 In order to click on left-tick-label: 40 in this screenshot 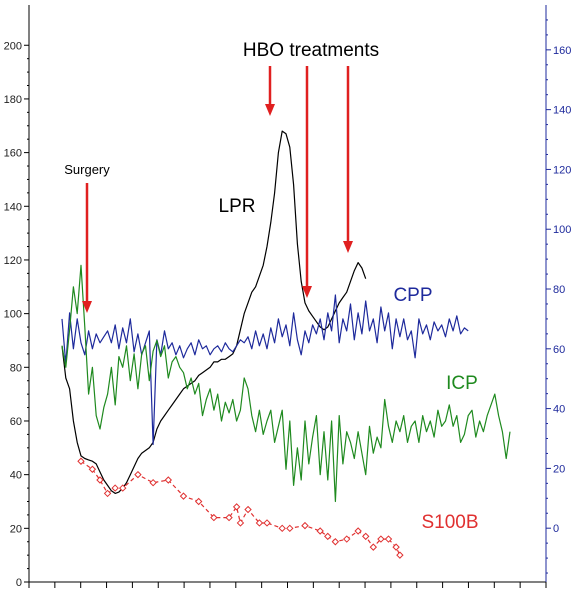, I will do `click(16, 476)`.